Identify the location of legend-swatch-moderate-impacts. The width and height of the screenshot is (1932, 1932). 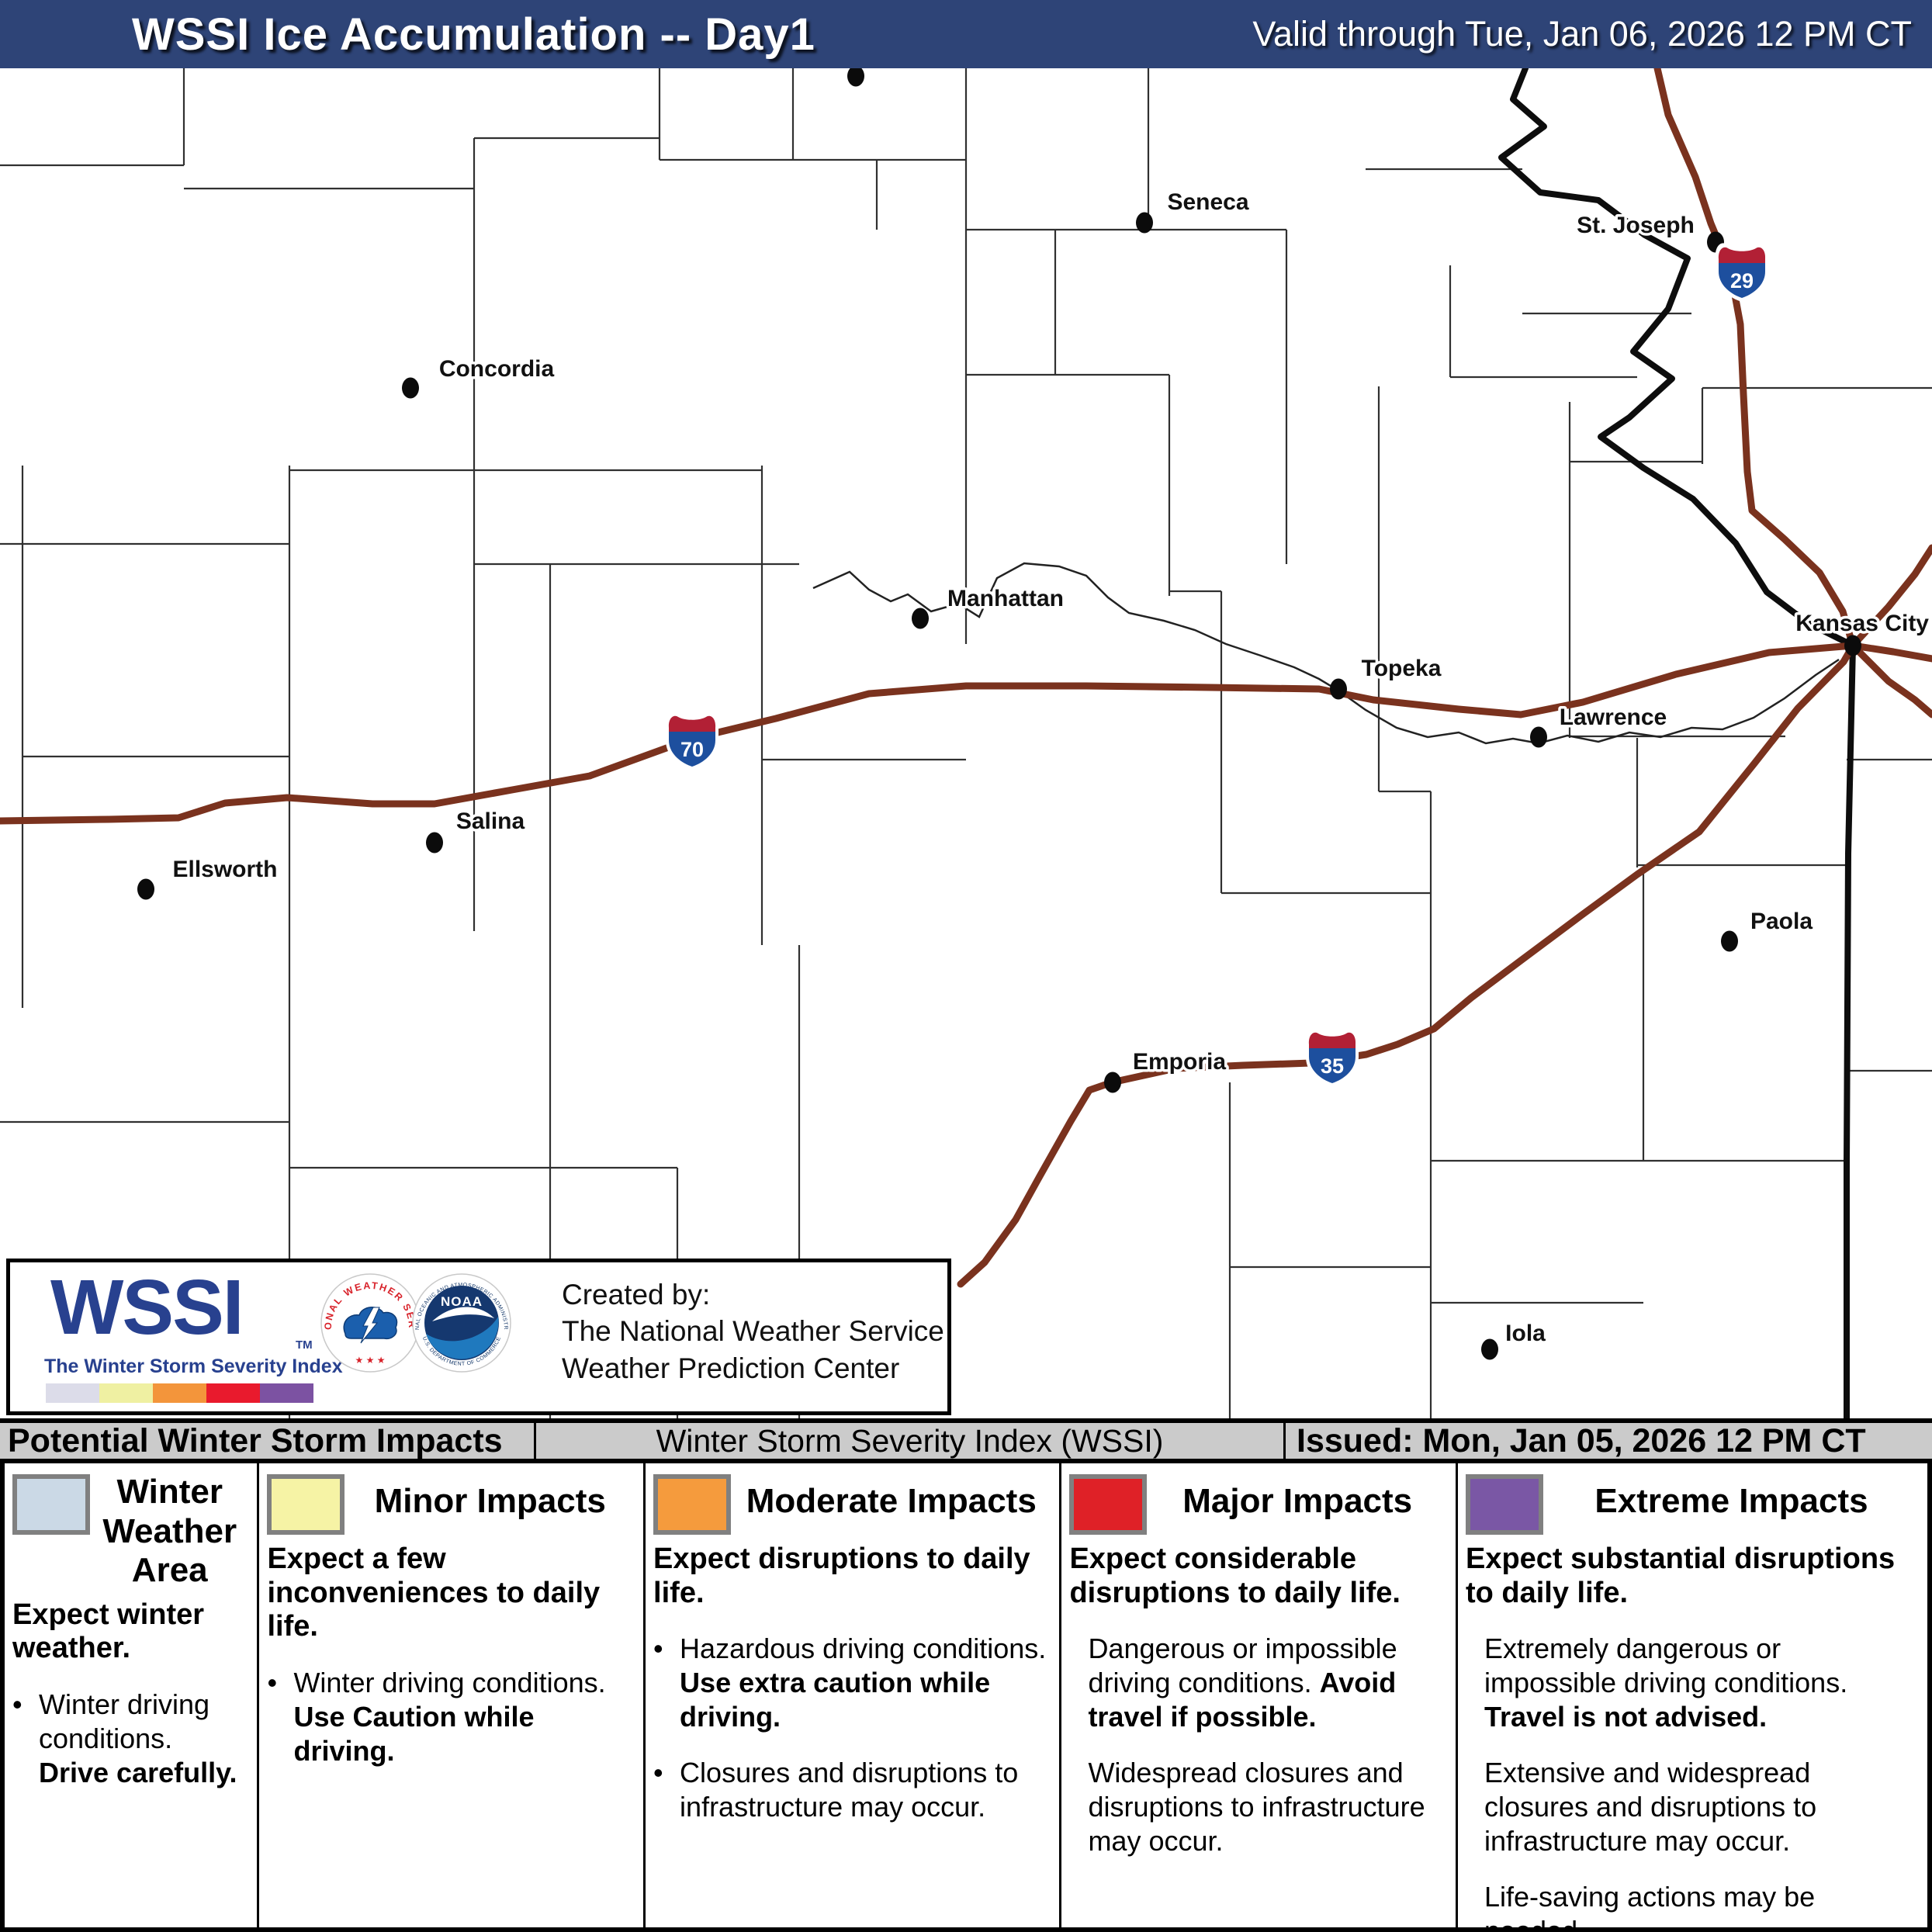
(692, 1504).